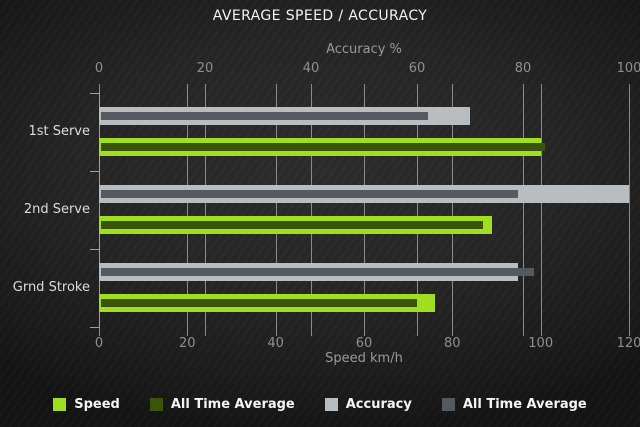 Image resolution: width=640 pixels, height=427 pixels. What do you see at coordinates (97, 404) in the screenshot?
I see `legend-label-speed: Speed` at bounding box center [97, 404].